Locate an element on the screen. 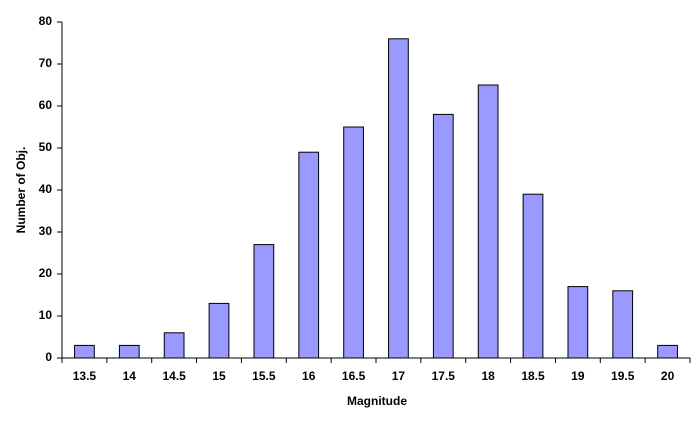  x-tick-label: 16.5 is located at coordinates (354, 376).